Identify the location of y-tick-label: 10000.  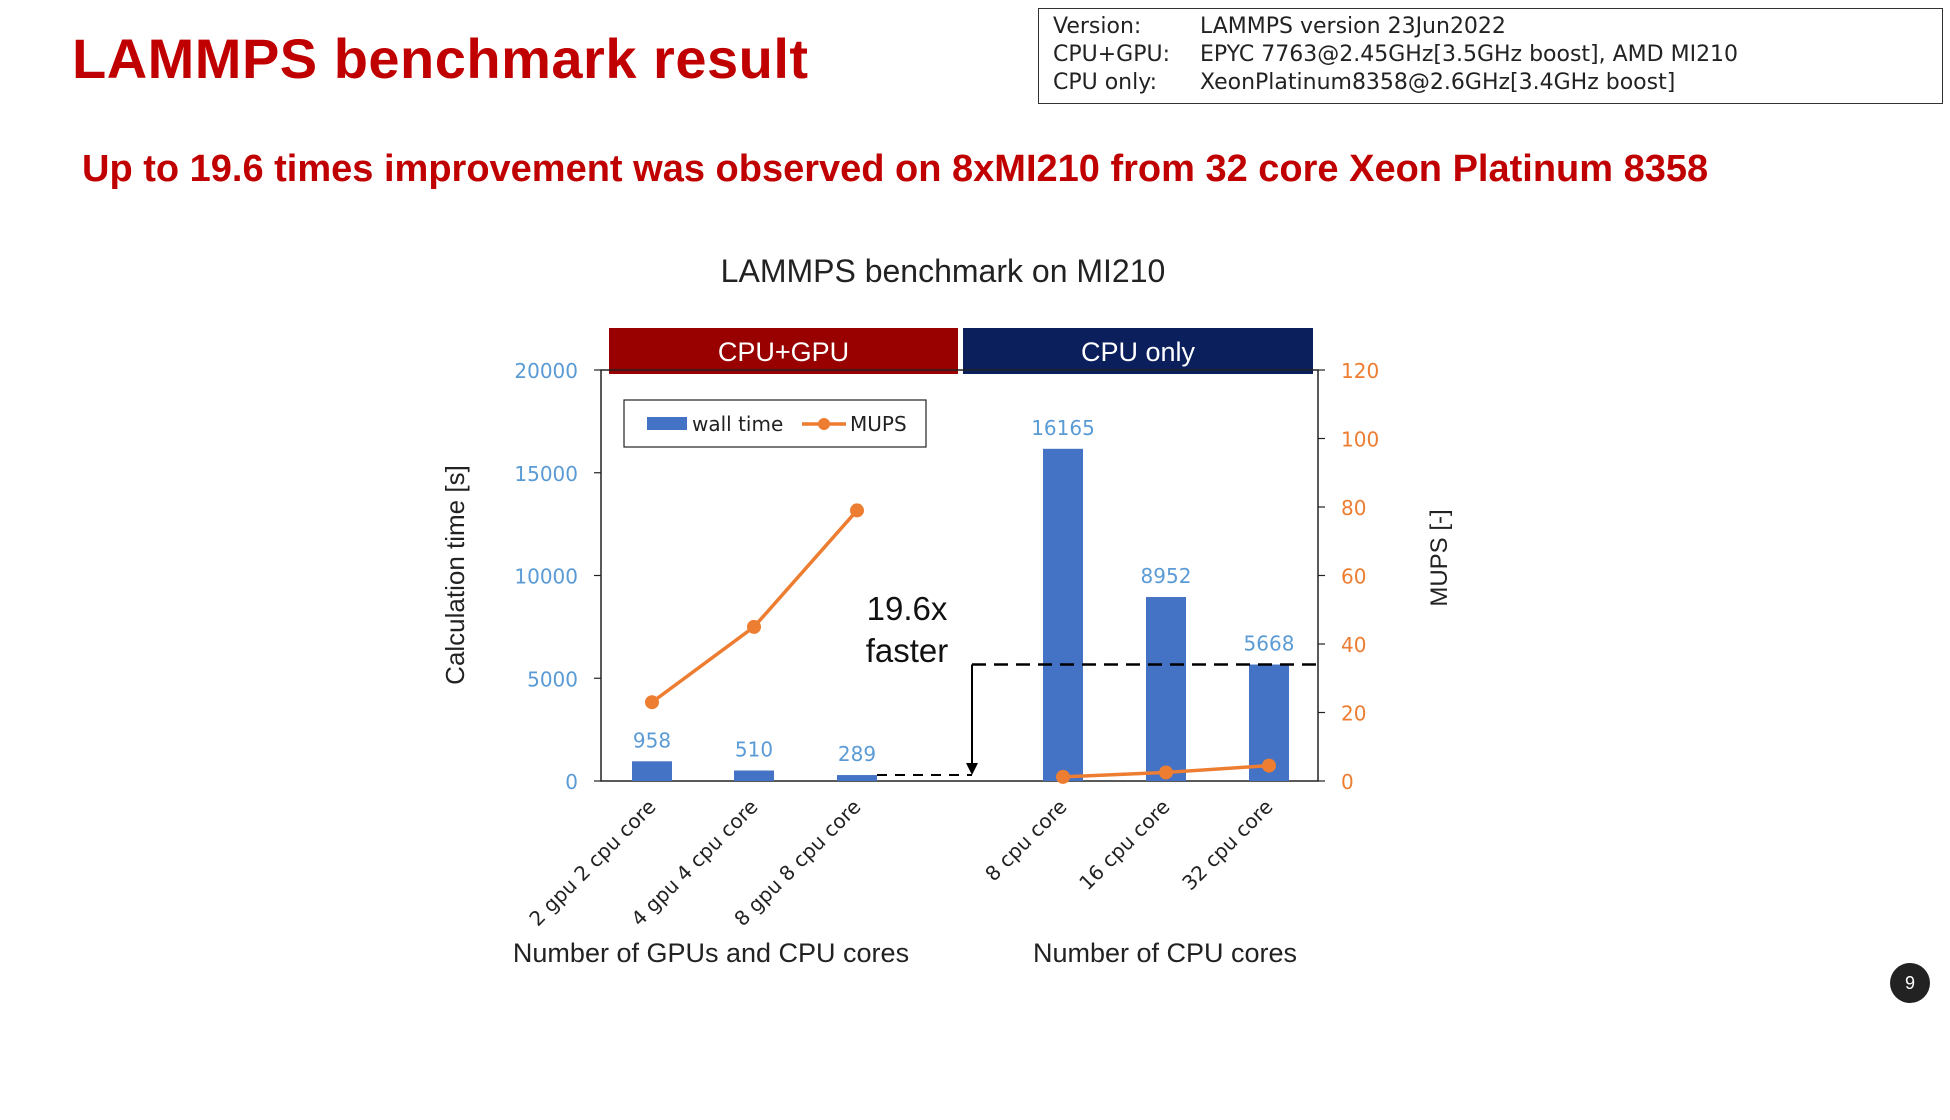
(546, 577).